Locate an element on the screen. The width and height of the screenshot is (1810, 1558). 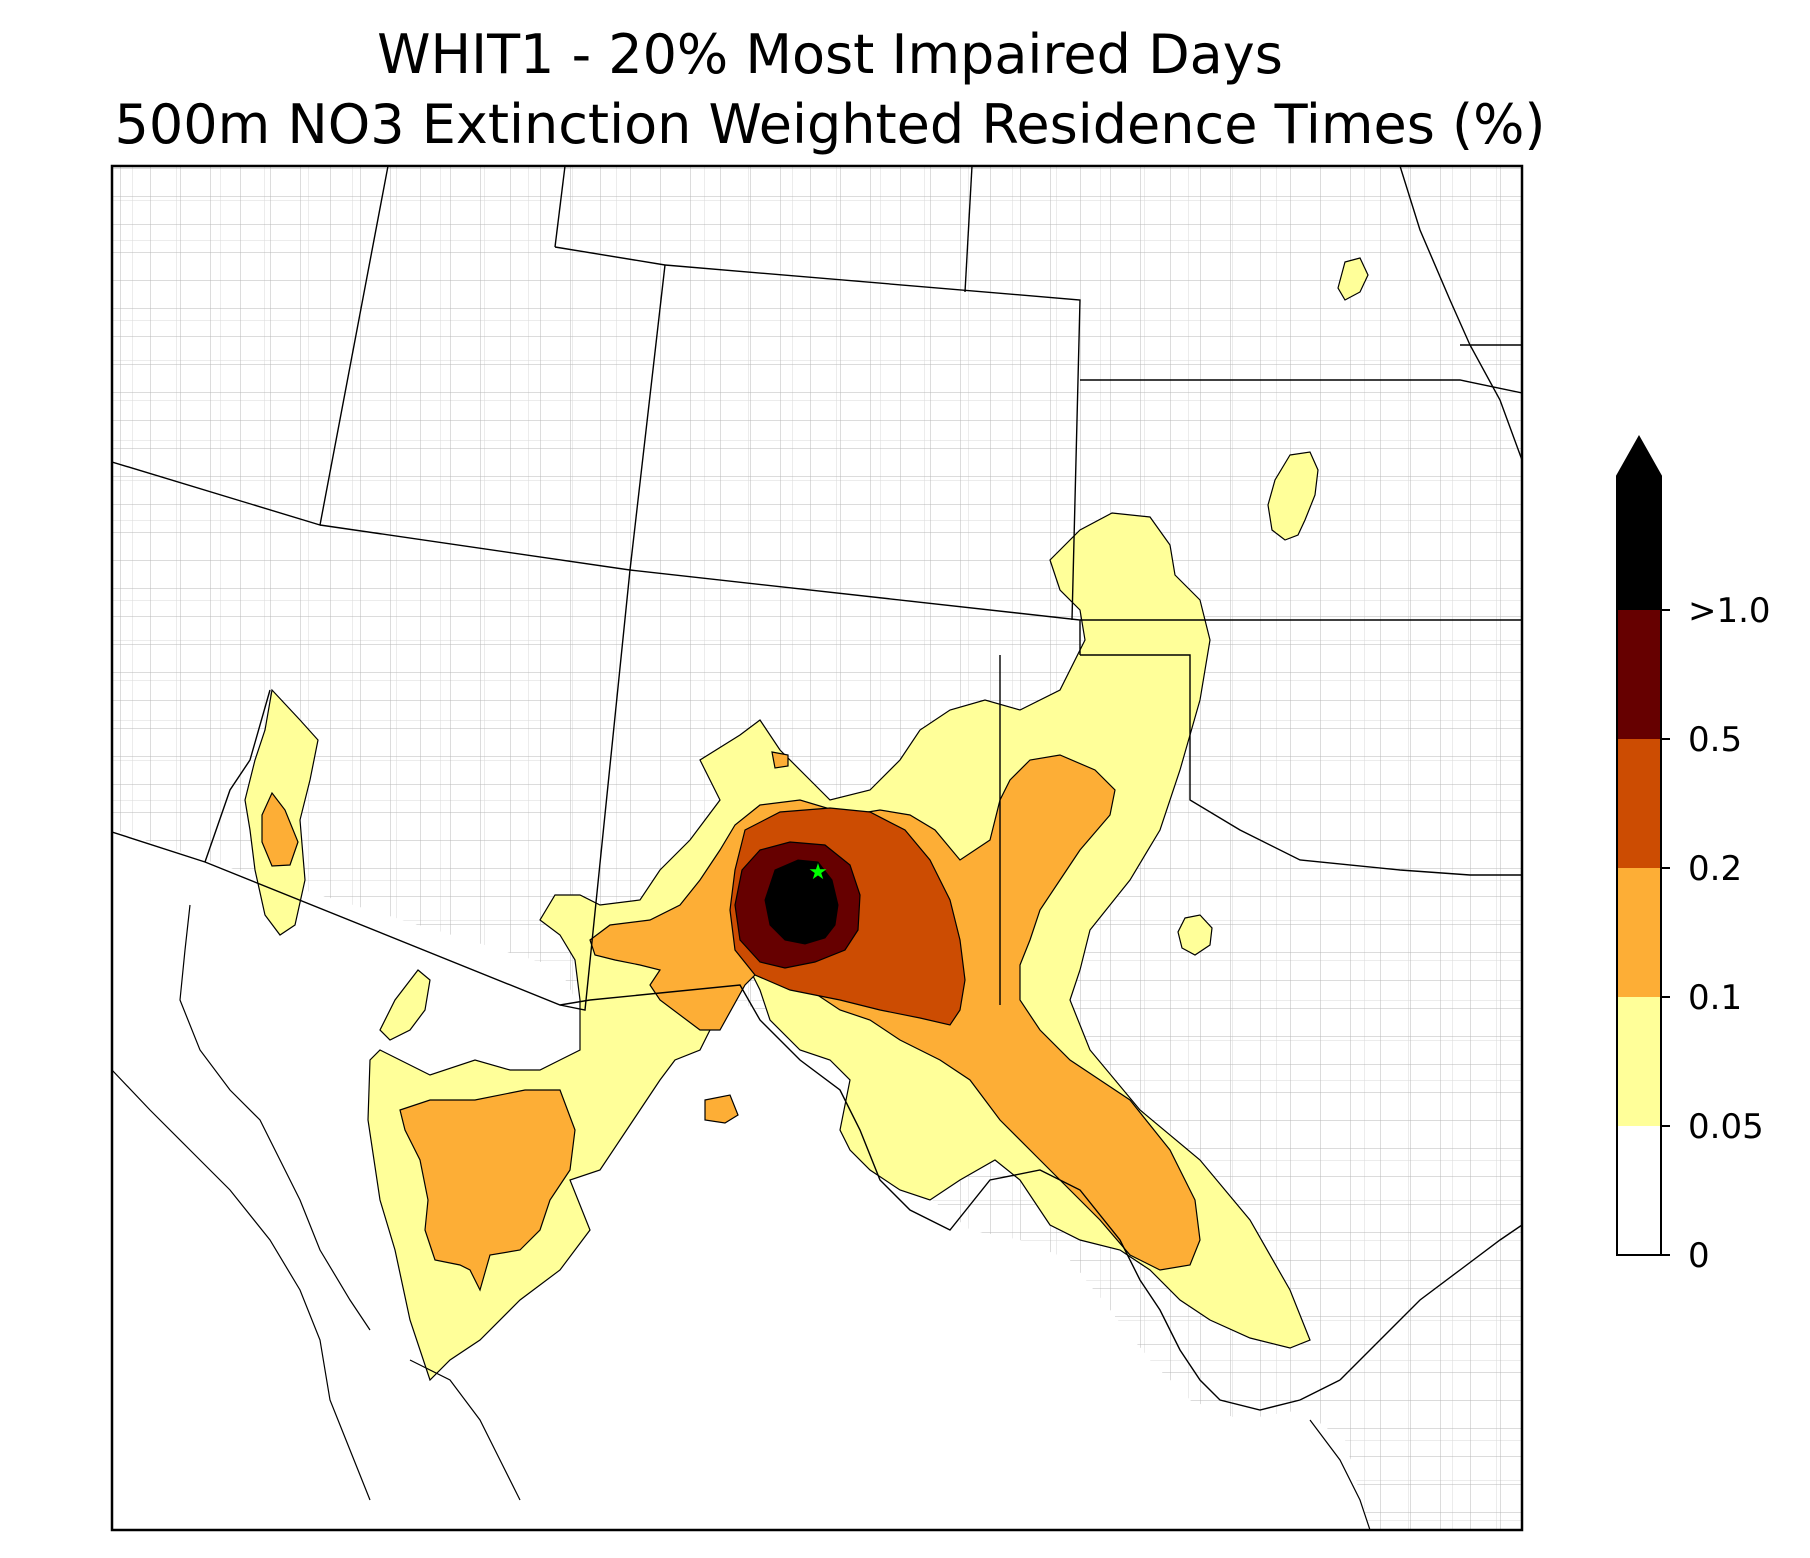
colorbar-label-005: 0.05 is located at coordinates (1726, 1127).